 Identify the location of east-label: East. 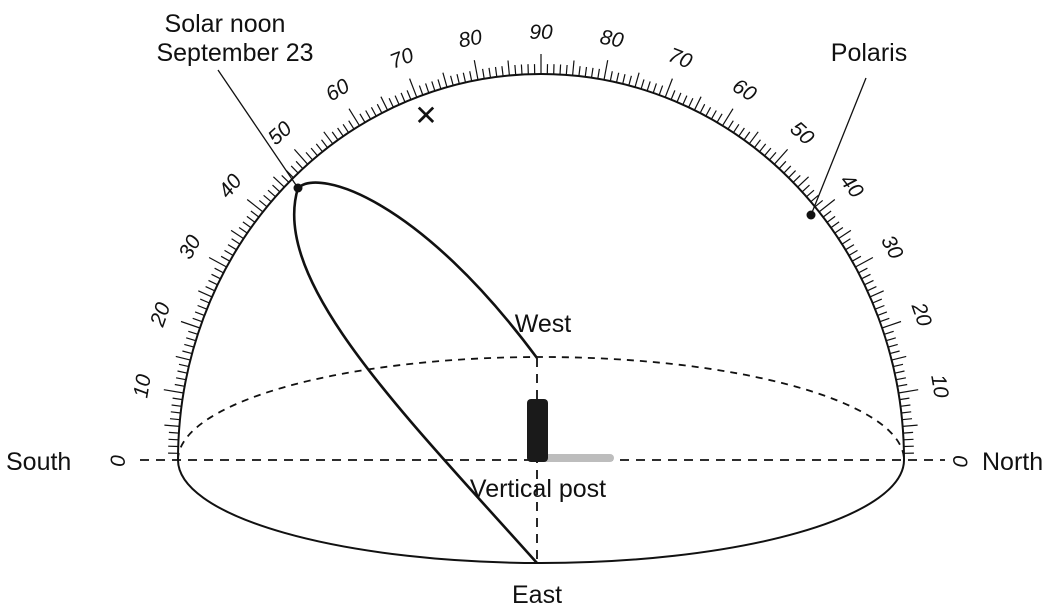
(537, 595).